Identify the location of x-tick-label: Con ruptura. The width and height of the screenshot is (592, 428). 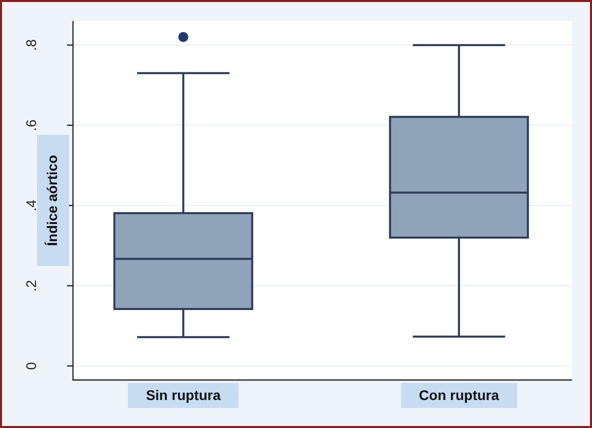
(459, 394).